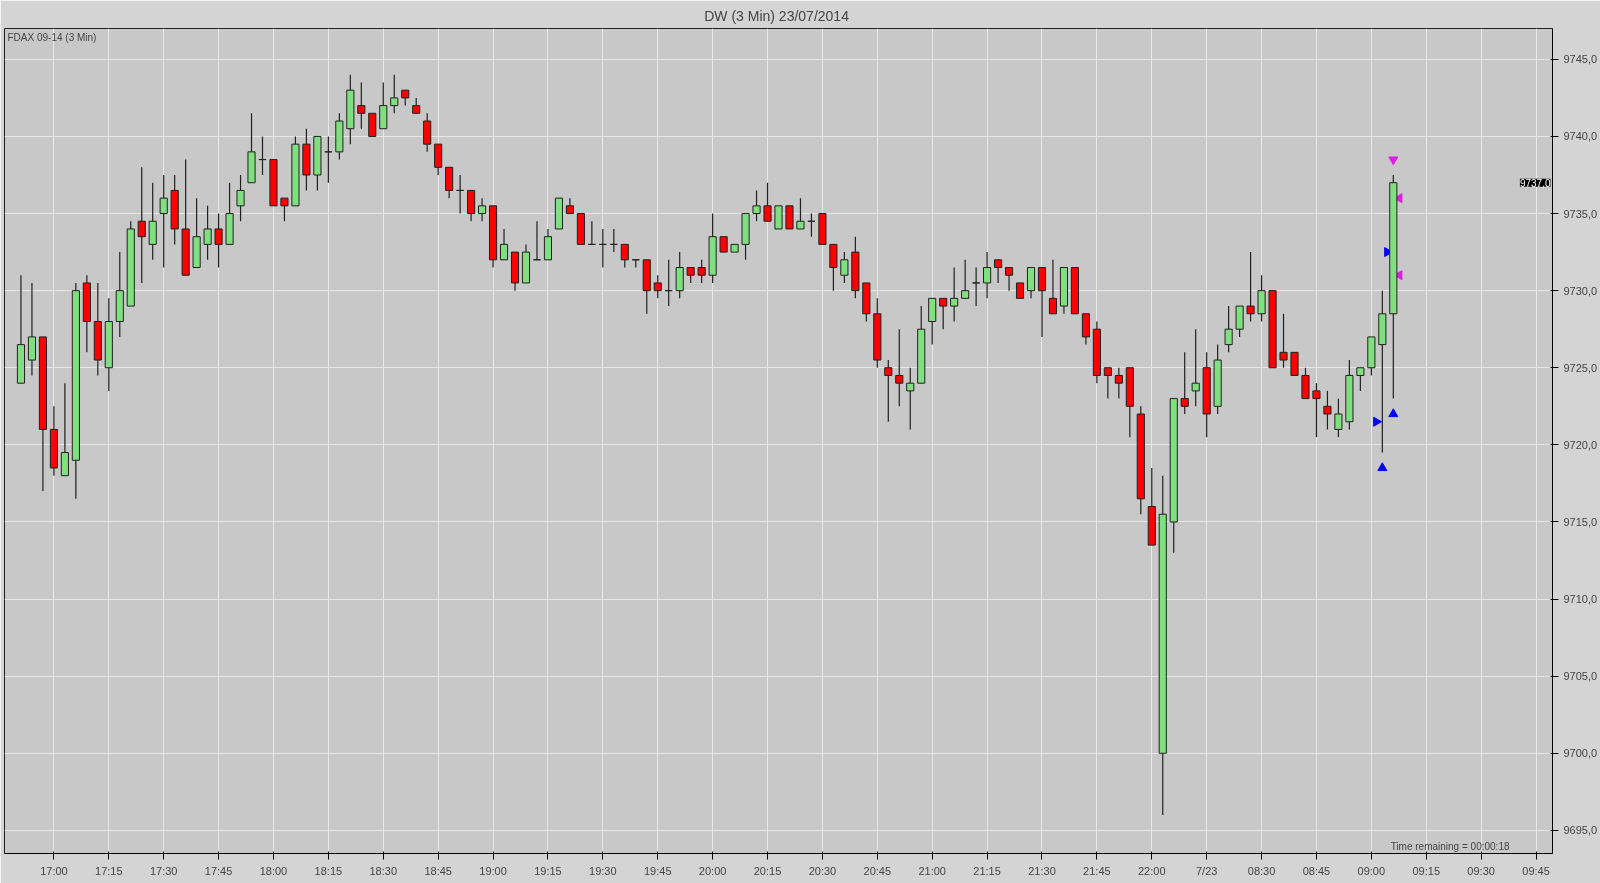 The height and width of the screenshot is (883, 1600). What do you see at coordinates (1580, 136) in the screenshot?
I see `y-tick-label: 9740,0` at bounding box center [1580, 136].